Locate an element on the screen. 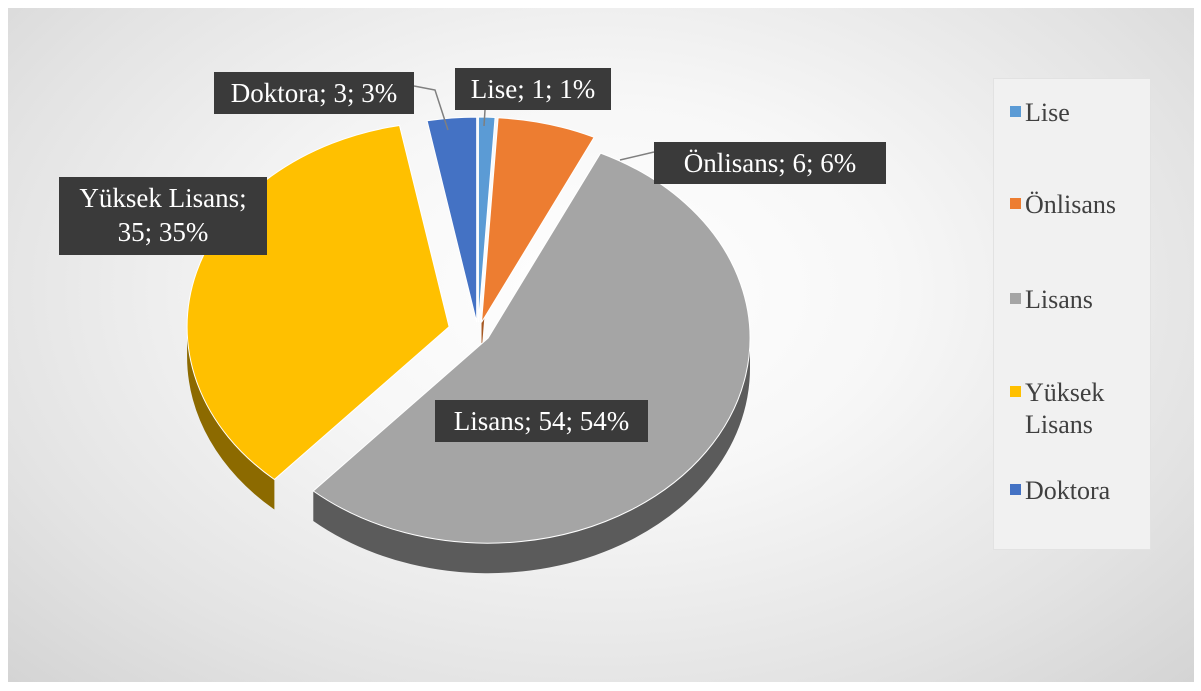 The height and width of the screenshot is (691, 1201). legend-item-yuksek-lisans: Yüksek Lisans is located at coordinates (1075, 409).